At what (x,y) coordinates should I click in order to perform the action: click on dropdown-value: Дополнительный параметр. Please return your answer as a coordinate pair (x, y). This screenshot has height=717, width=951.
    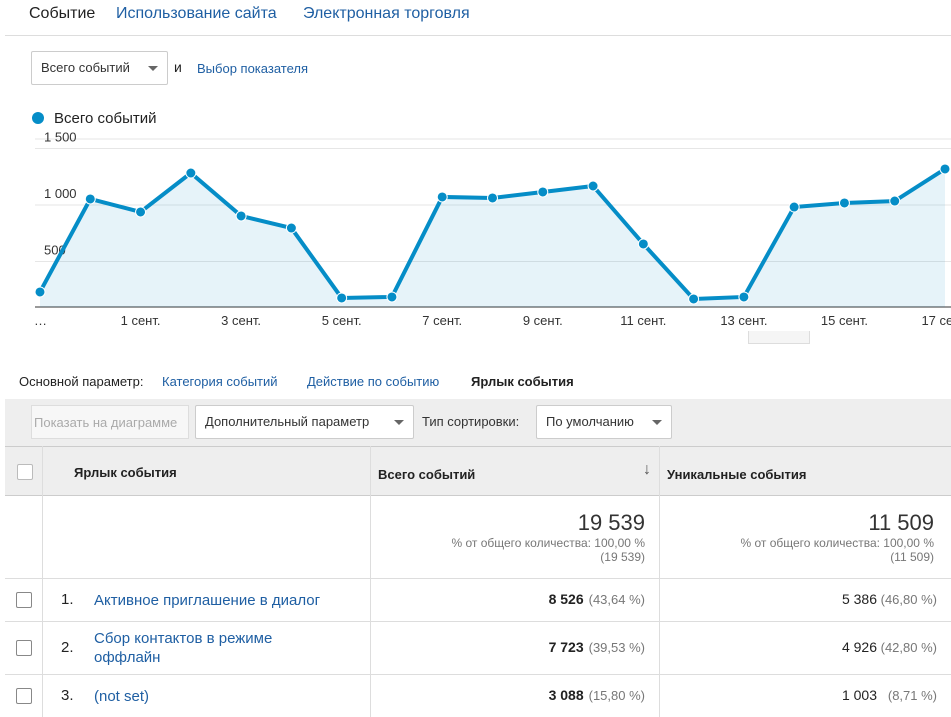
    Looking at the image, I should click on (287, 421).